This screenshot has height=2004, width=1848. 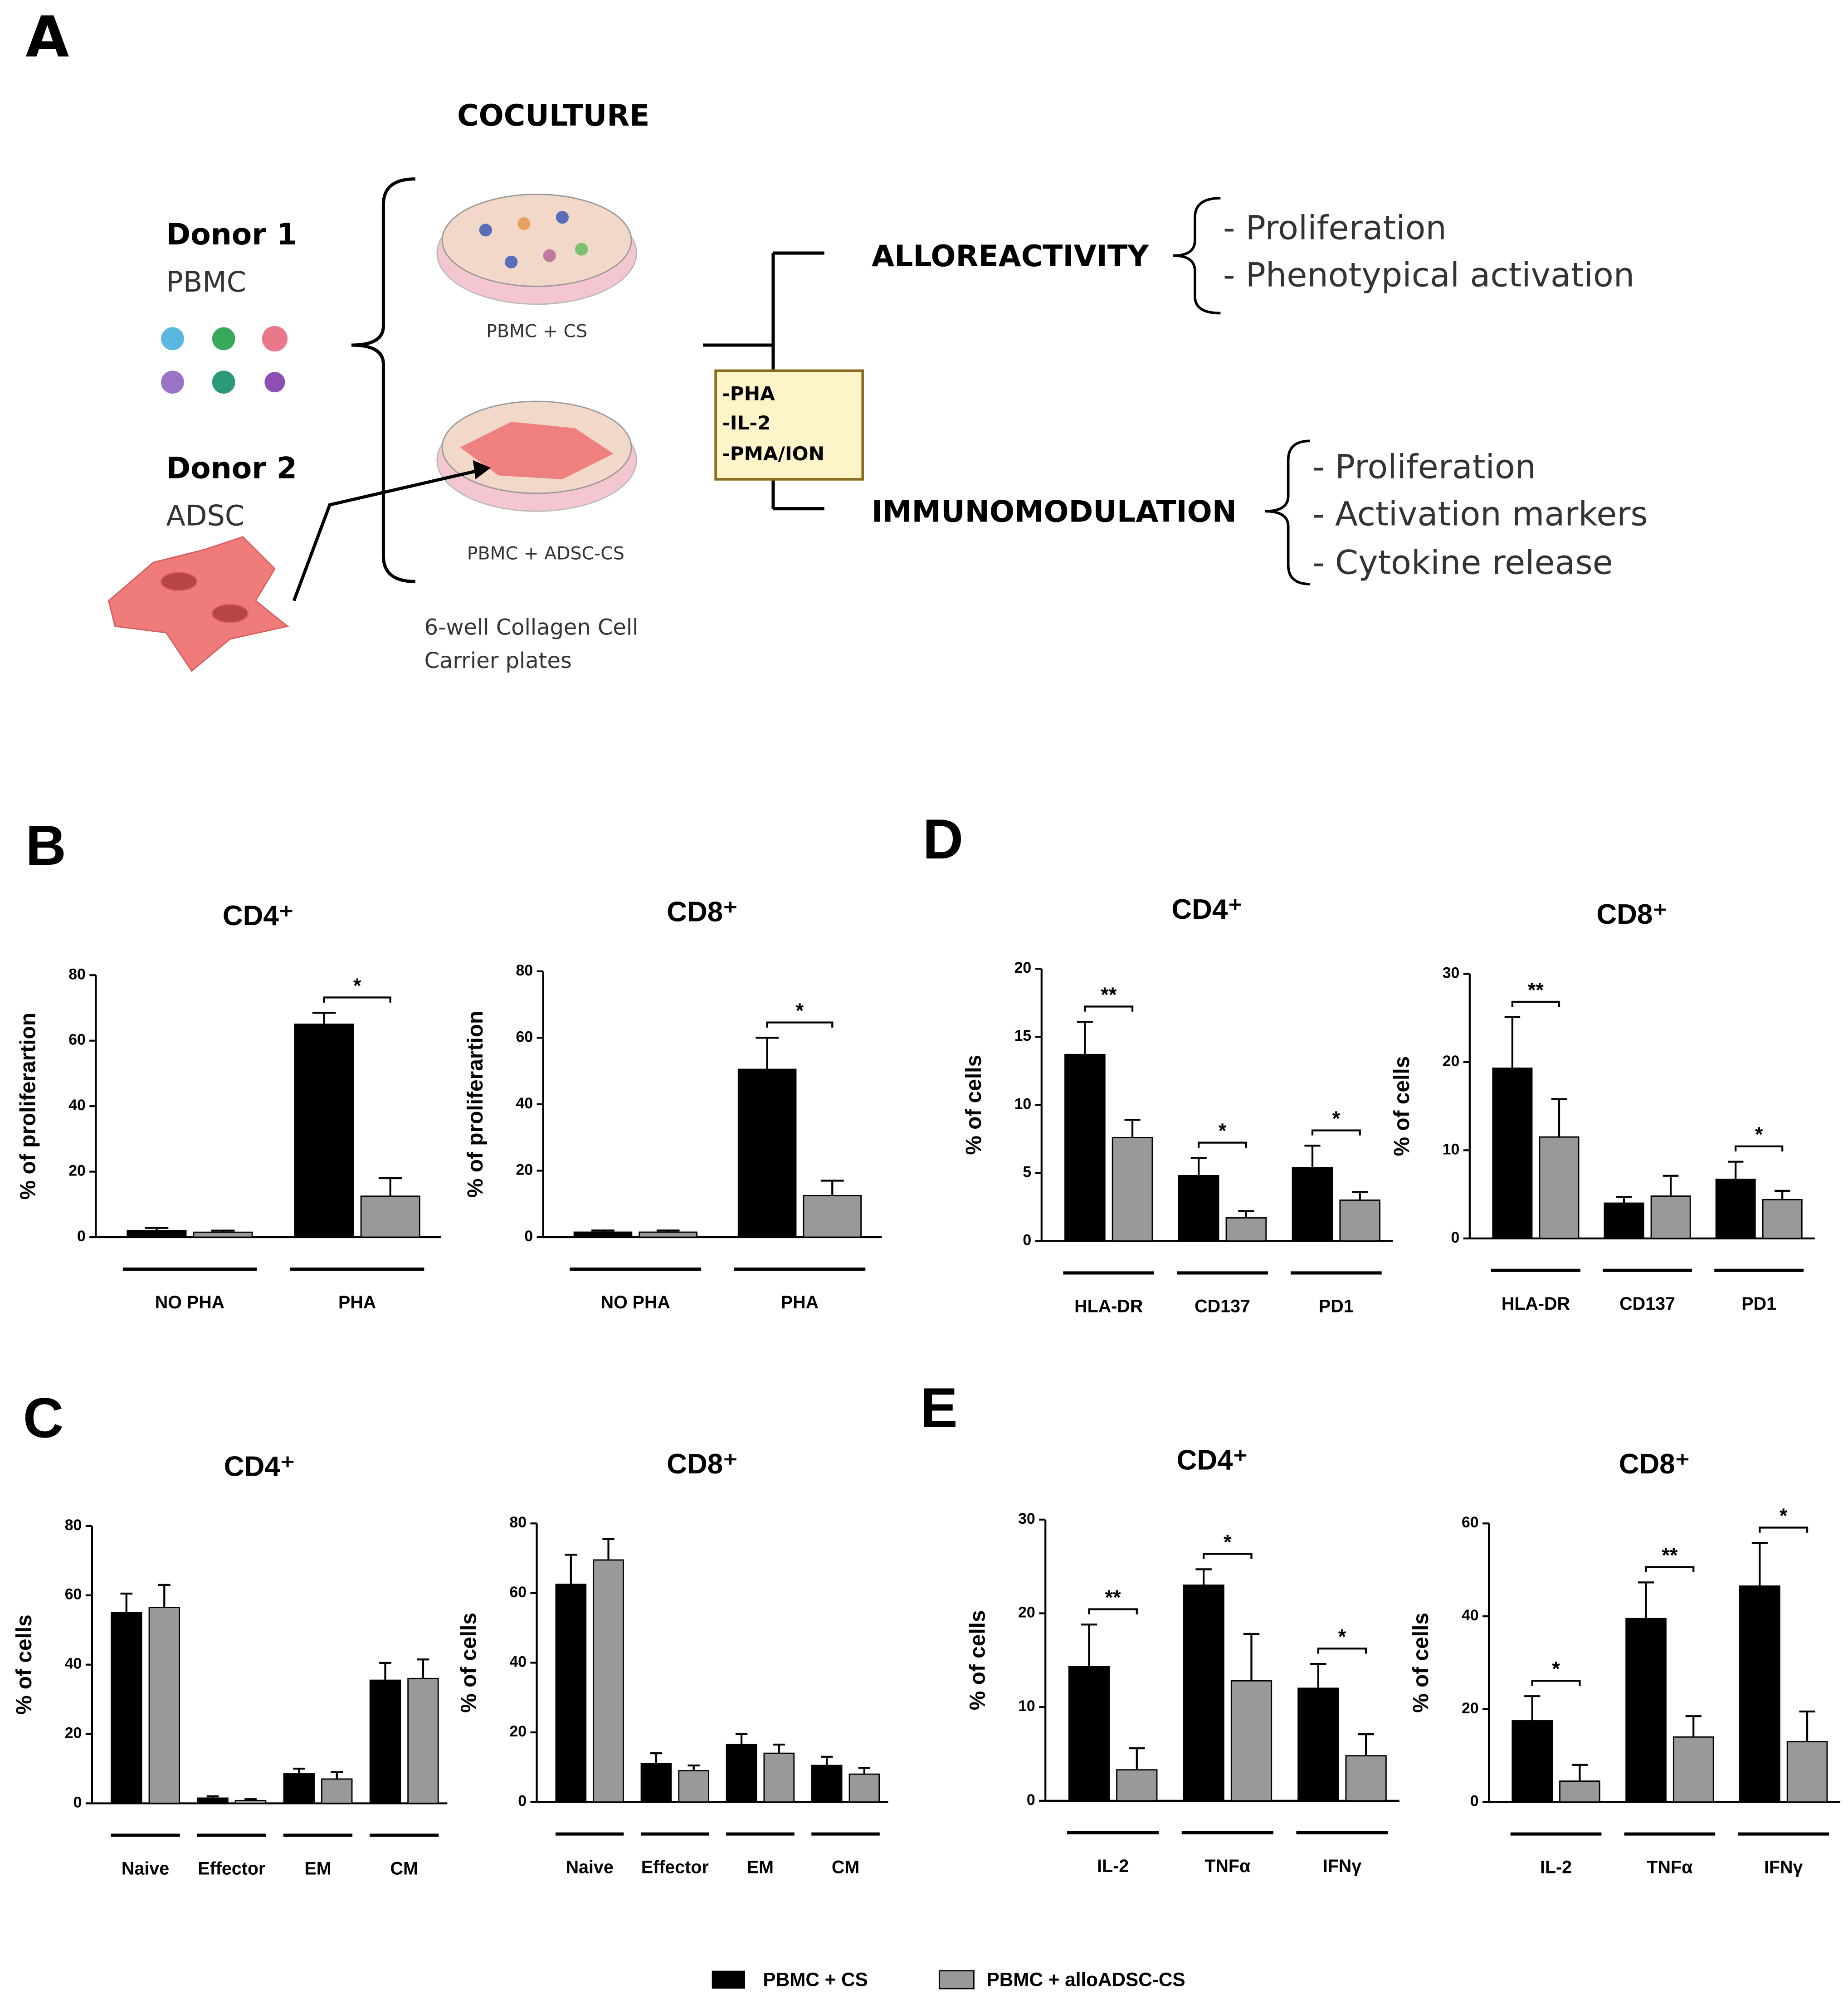 I want to click on plates-label: 6-well Collagen Cell, so click(x=531, y=627).